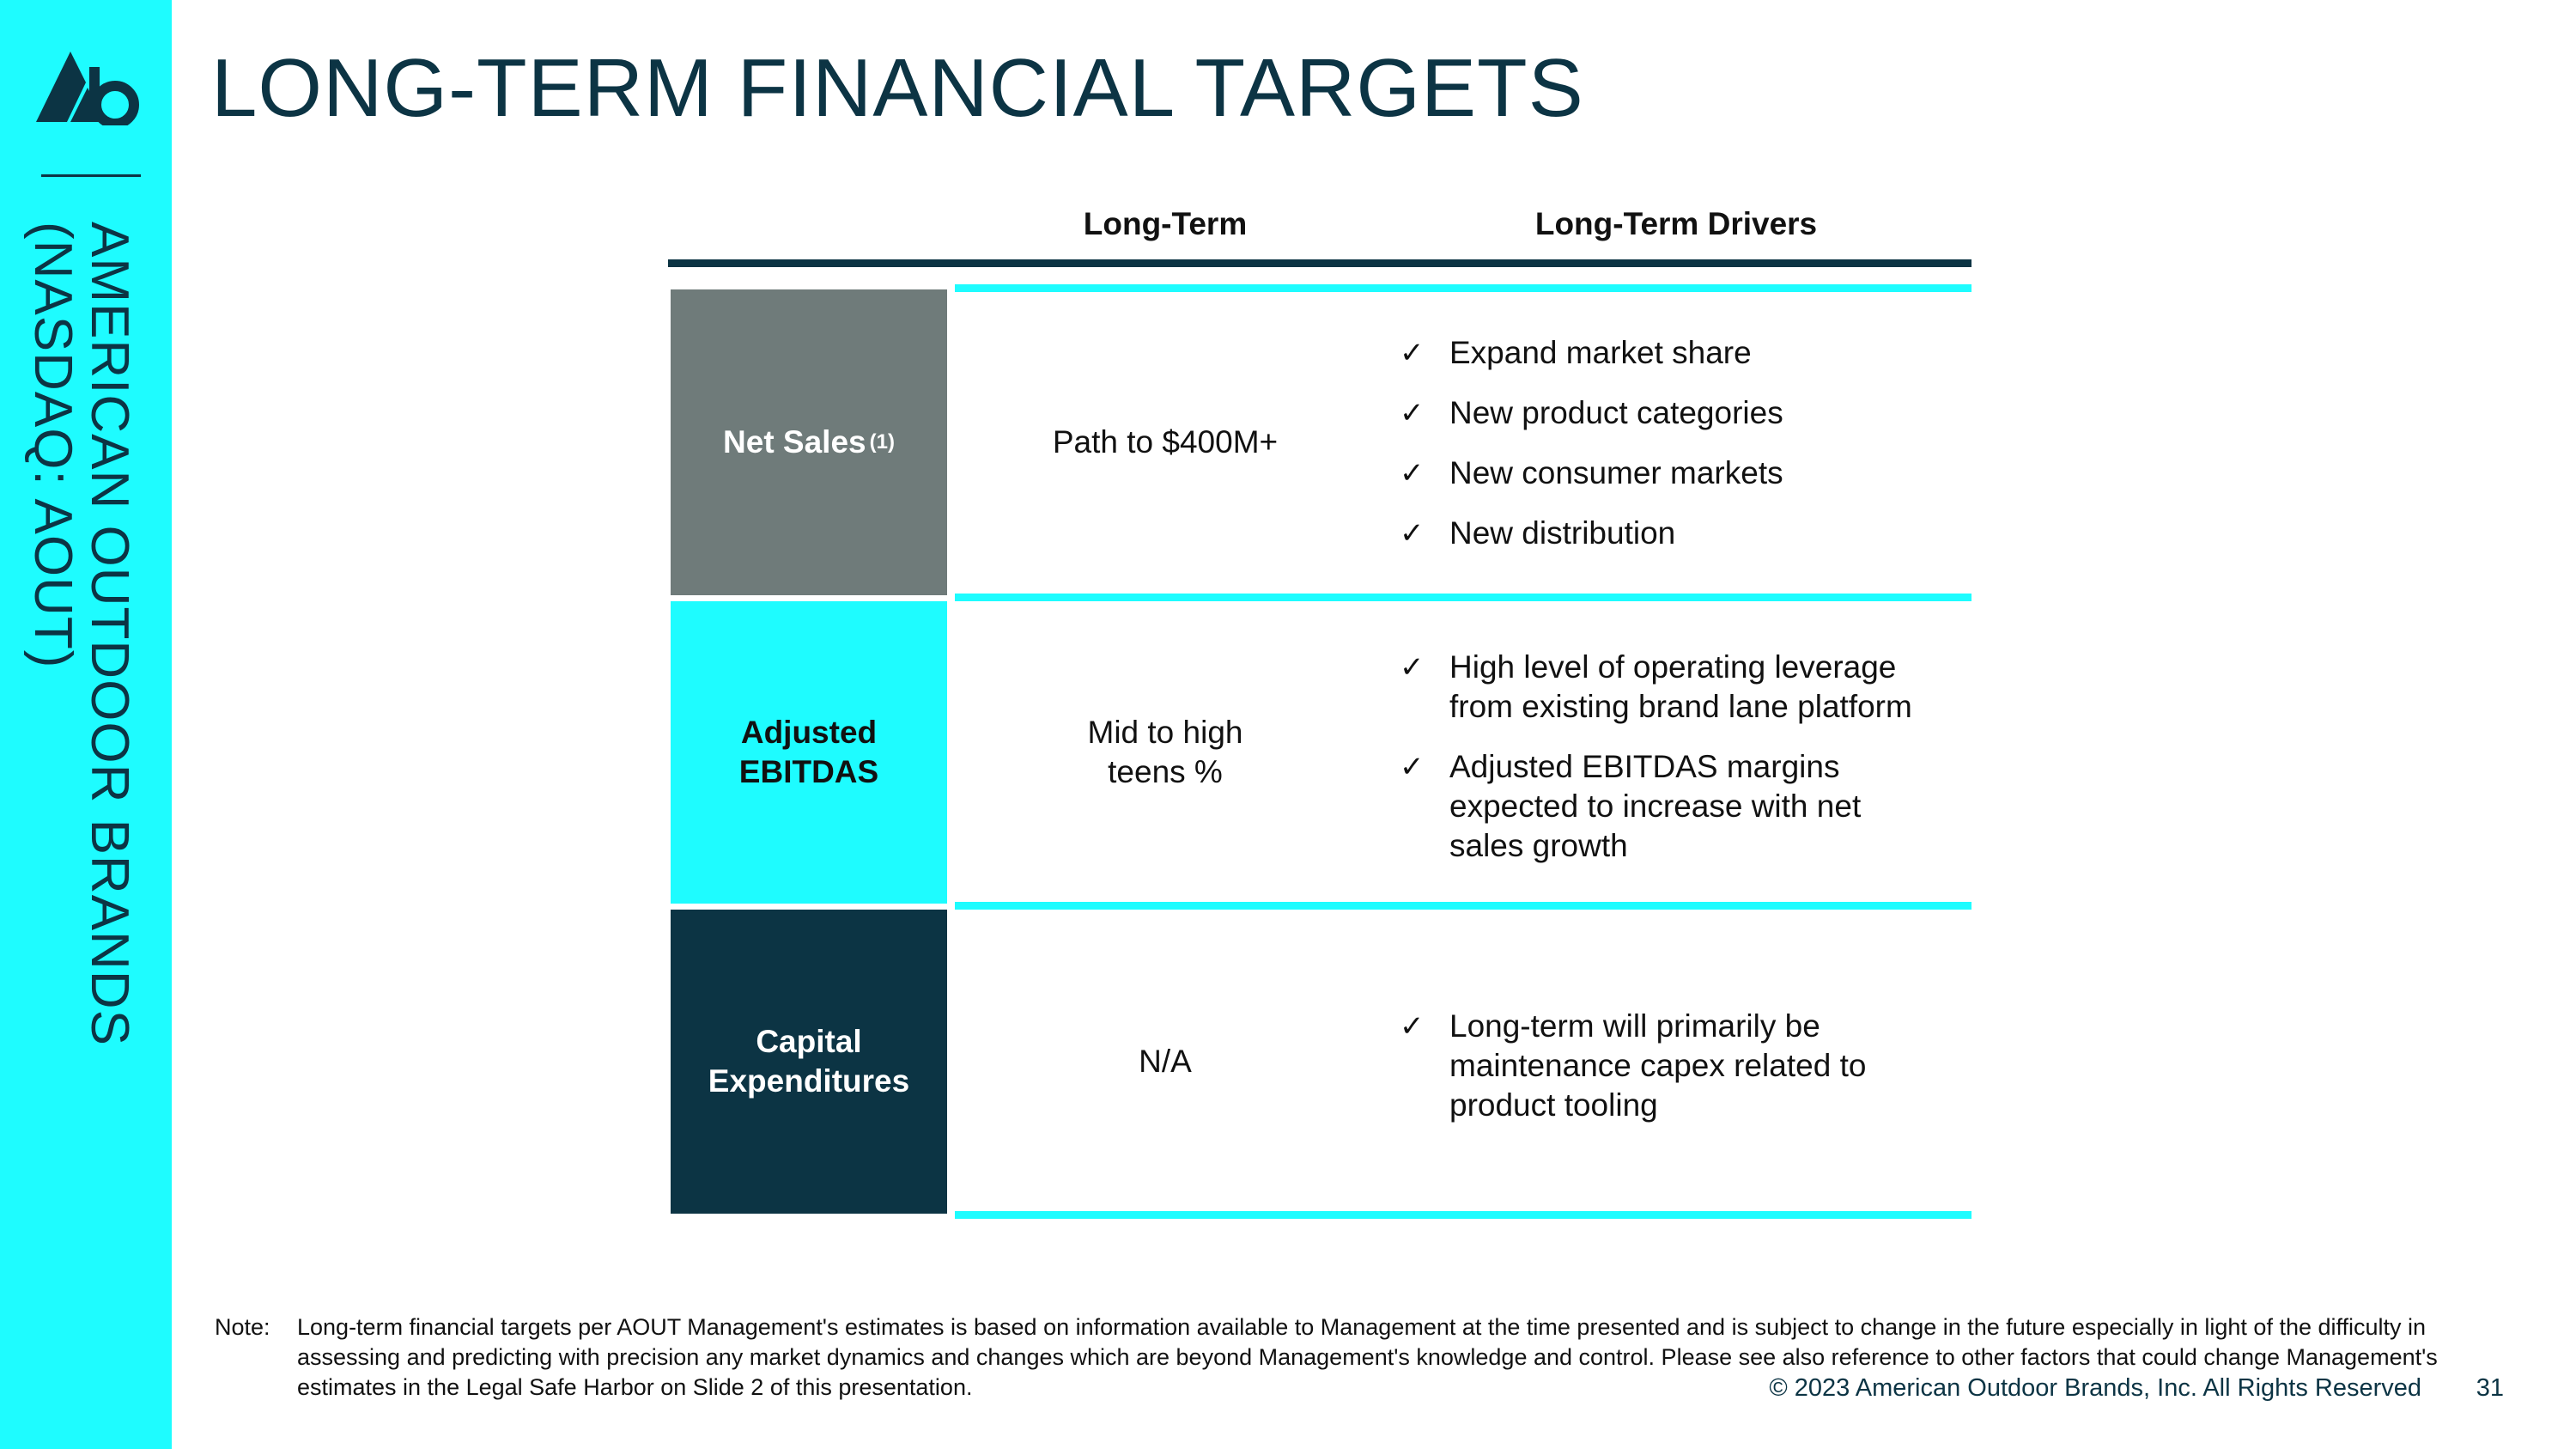 This screenshot has width=2576, height=1449. Describe the element at coordinates (794, 442) in the screenshot. I see `row-label-text: Net Sales` at that location.